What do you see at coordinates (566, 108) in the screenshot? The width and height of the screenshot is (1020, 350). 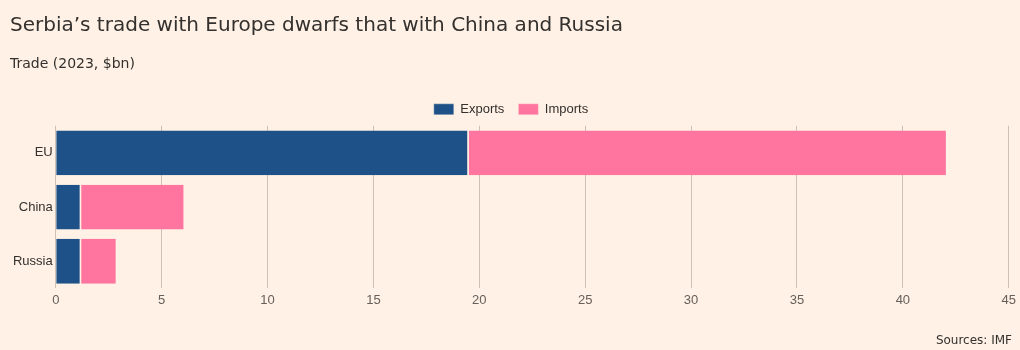 I see `legend-label: Imports` at bounding box center [566, 108].